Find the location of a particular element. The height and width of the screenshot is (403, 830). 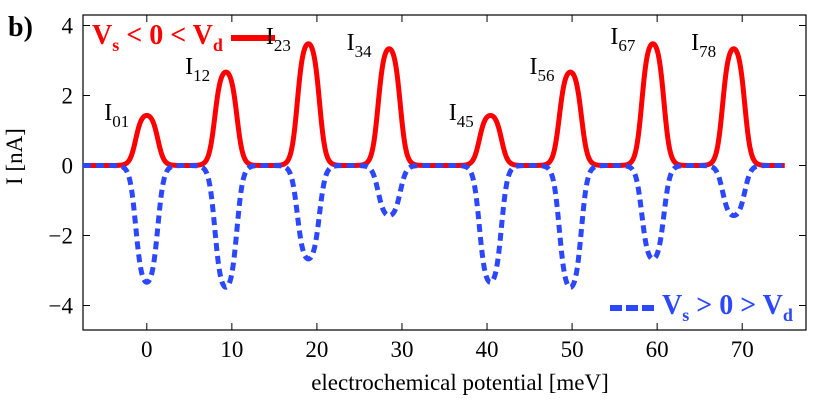

peak-label: I23 is located at coordinates (278, 40).